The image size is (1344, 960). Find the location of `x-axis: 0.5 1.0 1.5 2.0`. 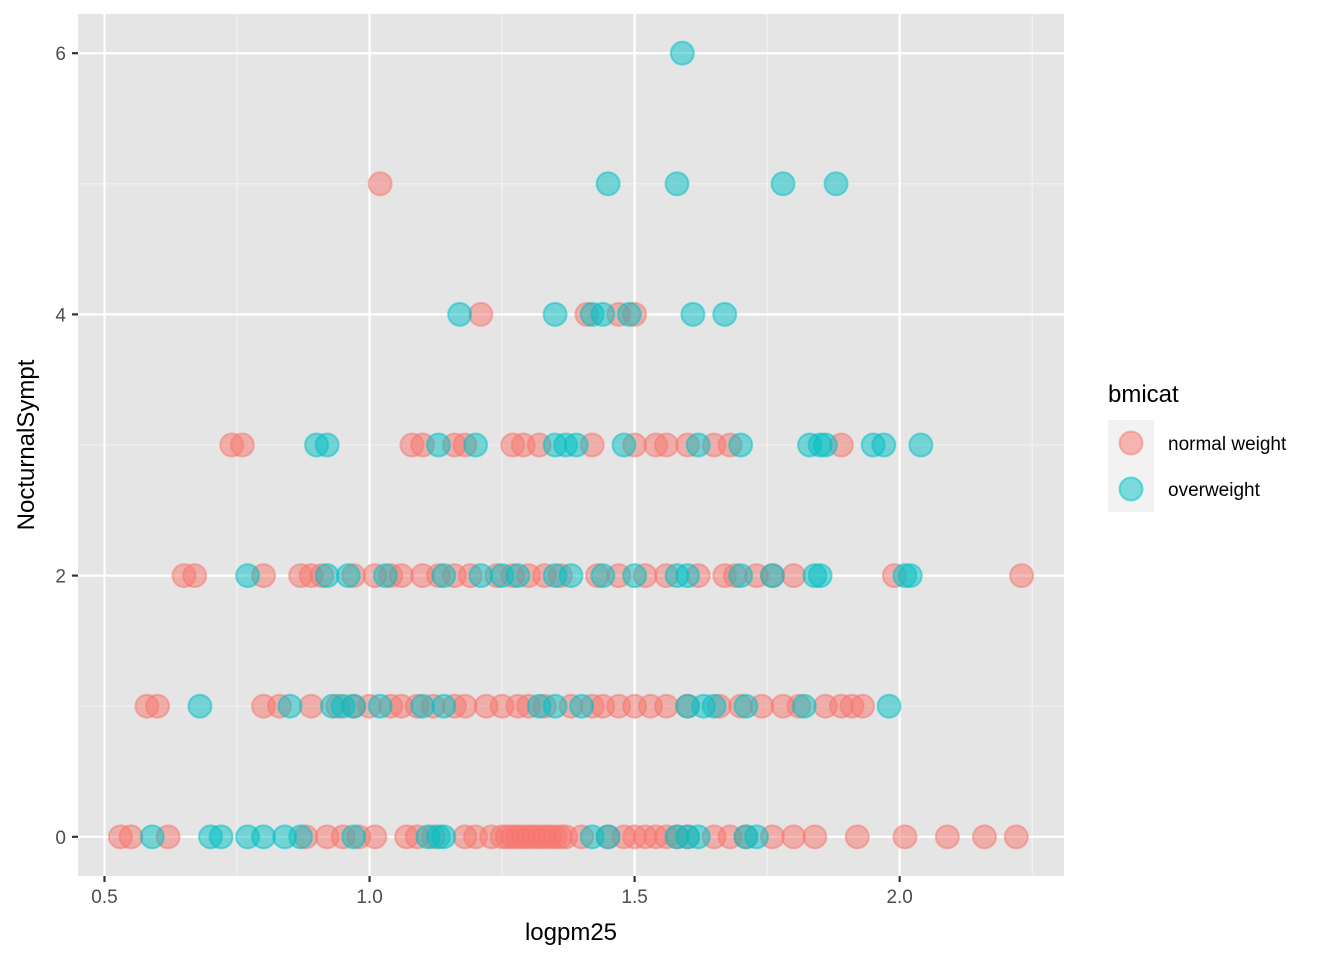

x-axis: 0.5 1.0 1.5 2.0 is located at coordinates (502, 892).